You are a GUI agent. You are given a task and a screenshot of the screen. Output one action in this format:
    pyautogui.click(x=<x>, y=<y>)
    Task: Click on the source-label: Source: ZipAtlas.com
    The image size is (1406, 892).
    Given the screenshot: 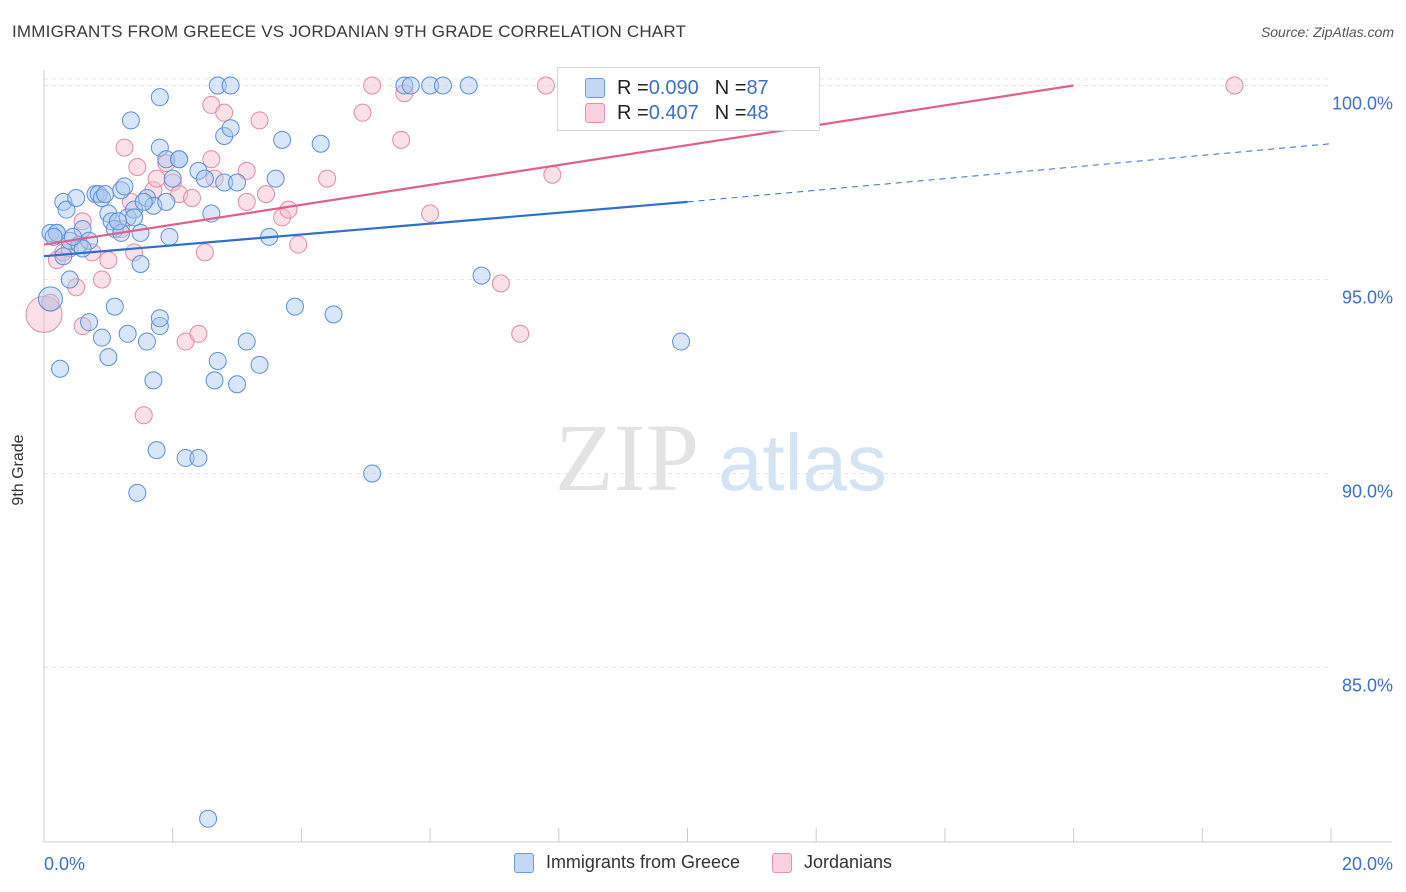 What is the action you would take?
    pyautogui.click(x=1327, y=32)
    